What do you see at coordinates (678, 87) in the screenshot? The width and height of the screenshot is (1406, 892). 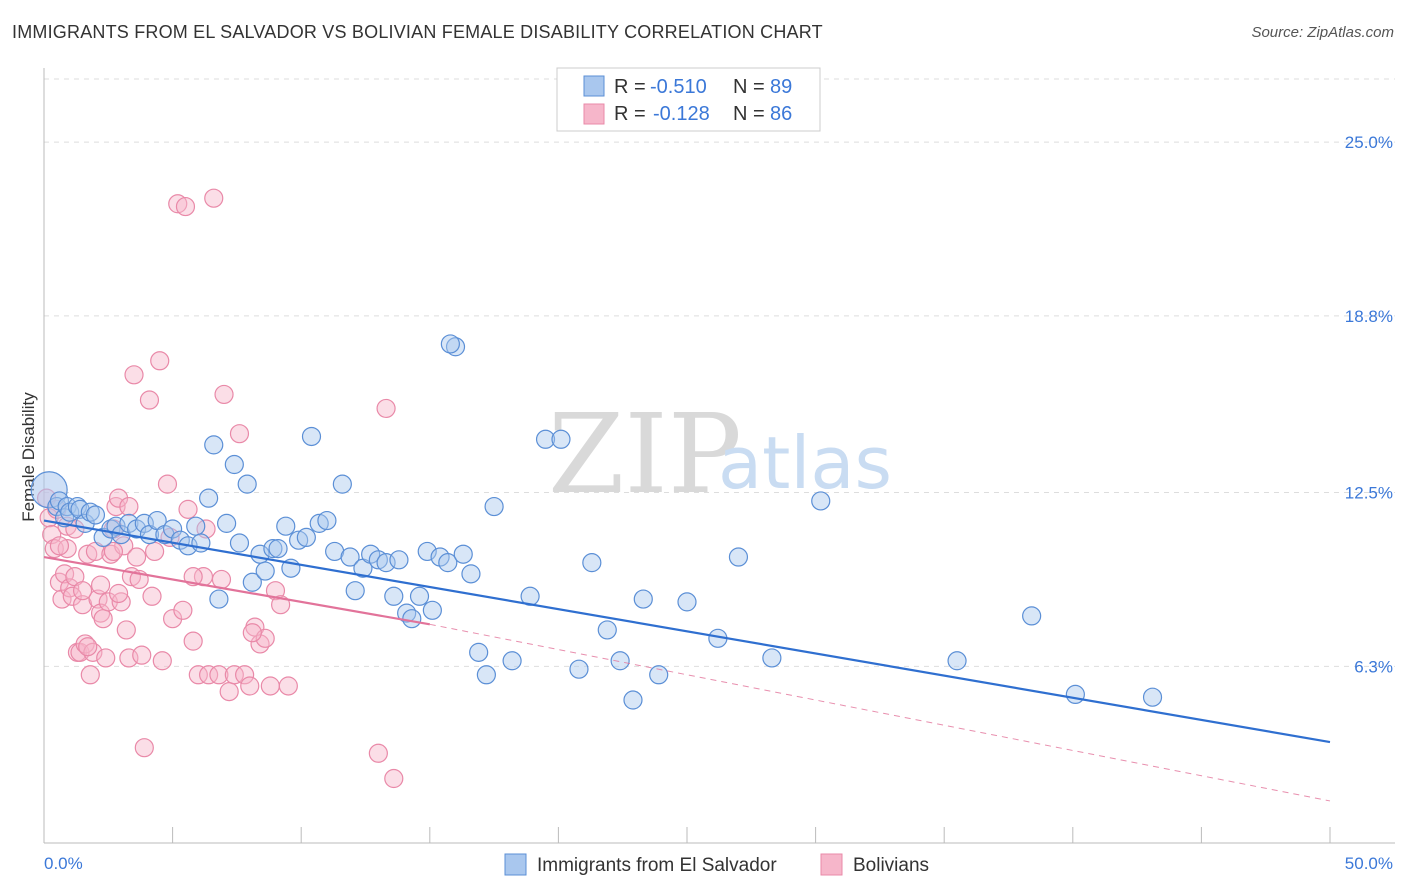 I see `legend-r-value-blue: -0.510` at bounding box center [678, 87].